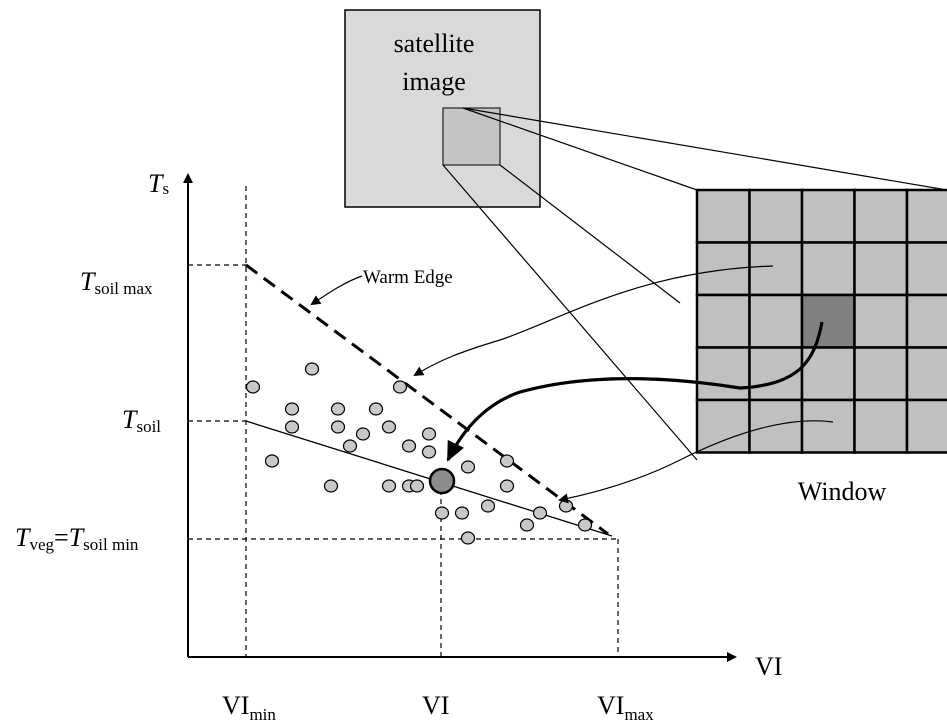 The image size is (947, 727). Describe the element at coordinates (768, 666) in the screenshot. I see `x-axis-label: VI` at that location.